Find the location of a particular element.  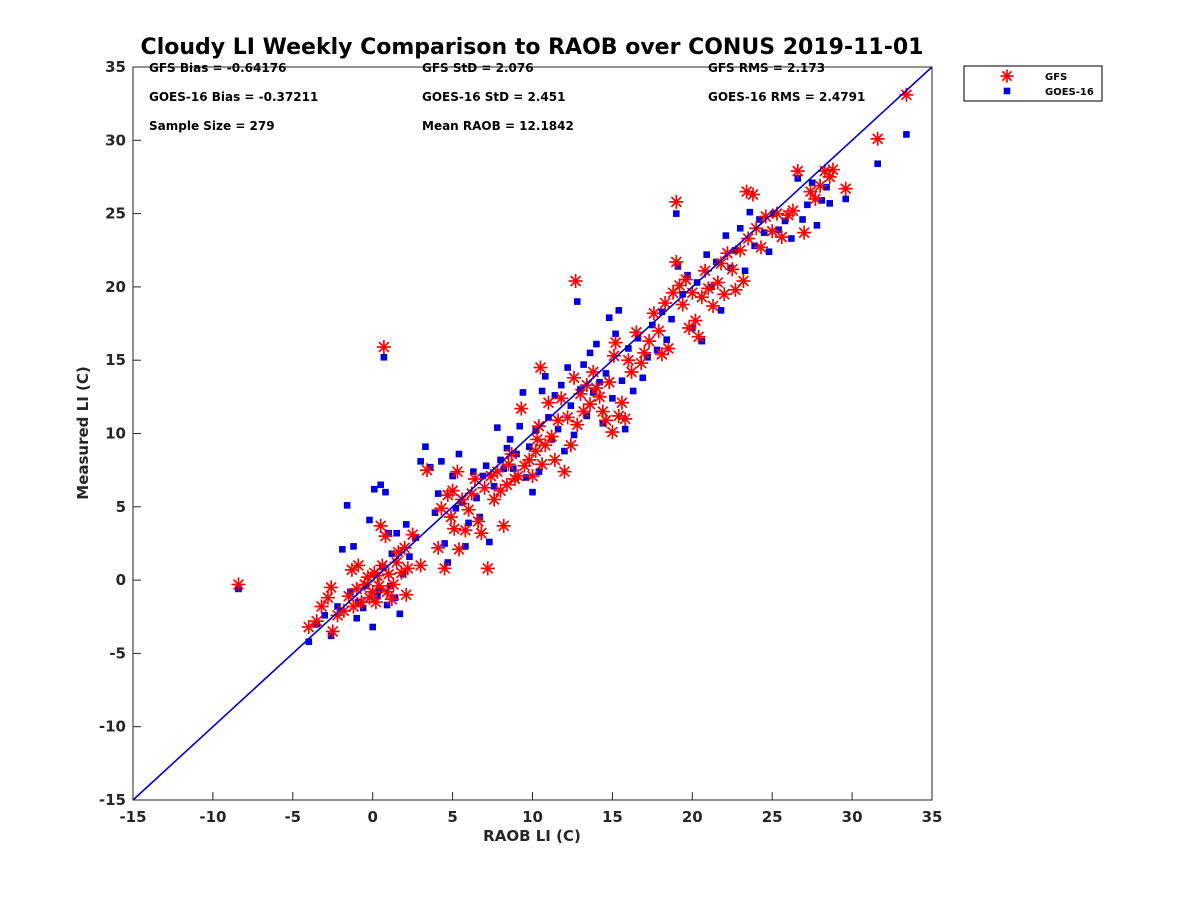

y-tick-label: 10 is located at coordinates (115, 434).